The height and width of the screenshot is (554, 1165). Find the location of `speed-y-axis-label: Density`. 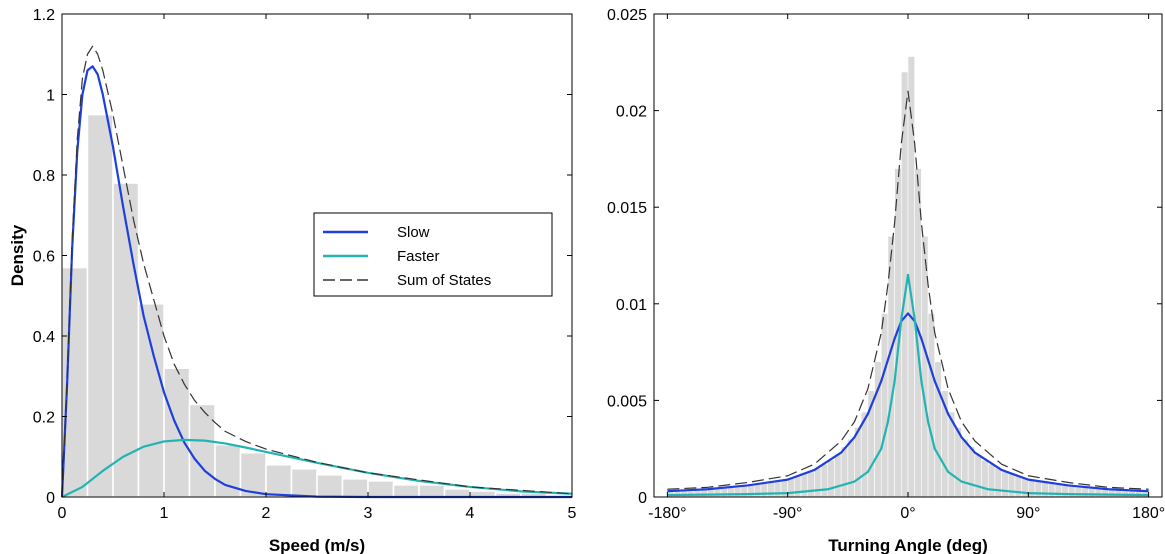

speed-y-axis-label: Density is located at coordinates (17, 255).